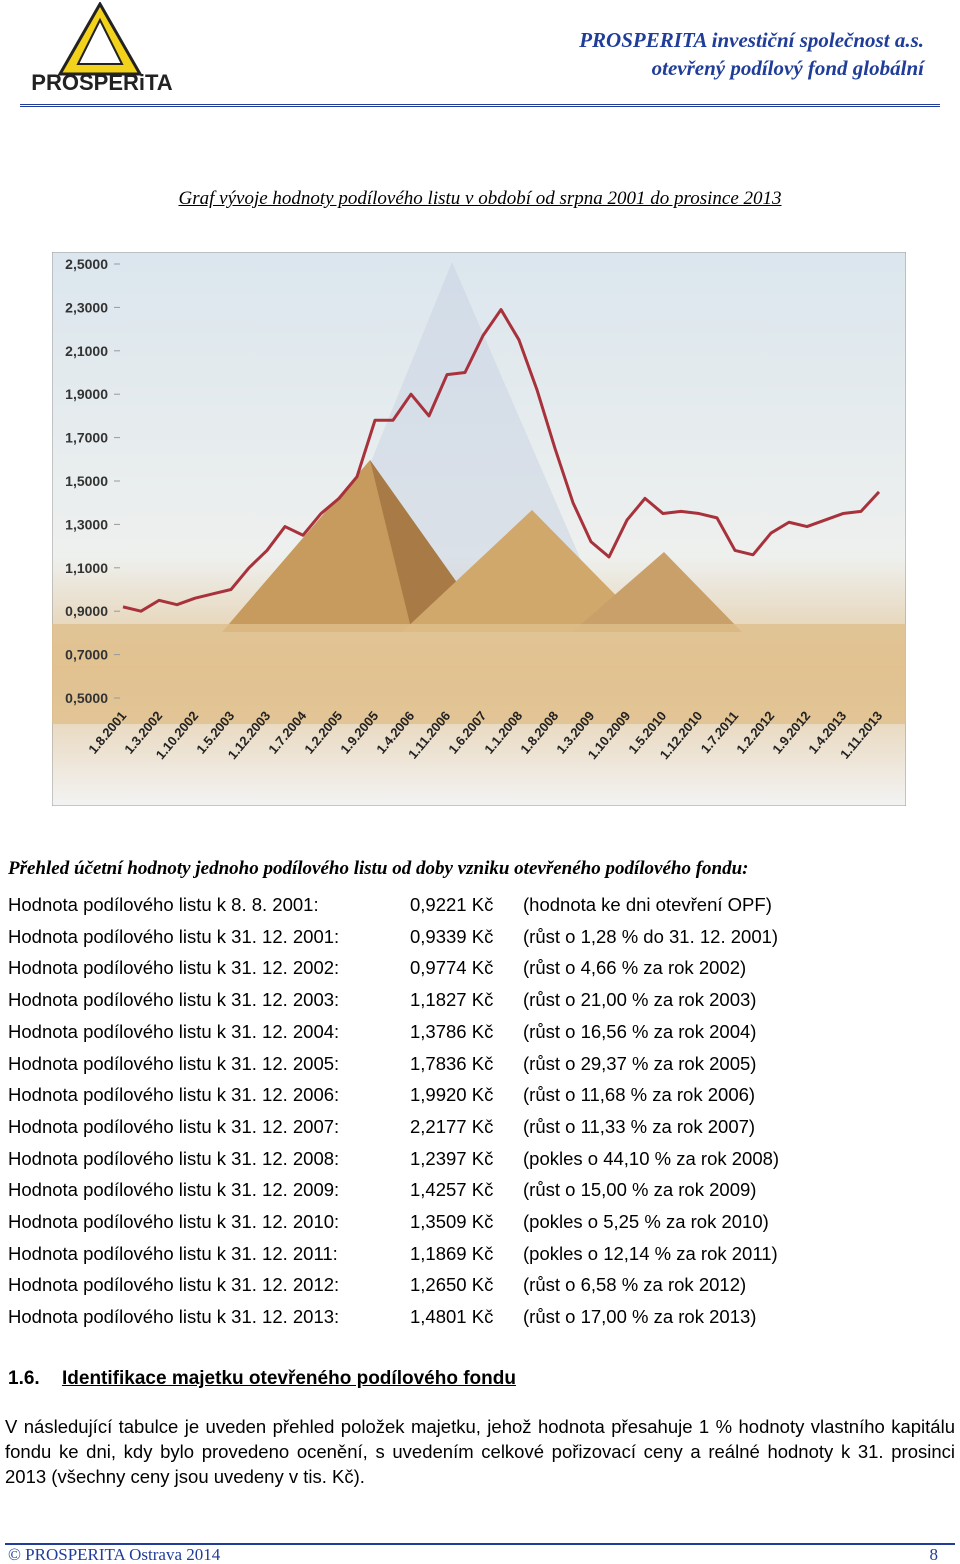  I want to click on row-label: Hodnota podílového listu k 8. 8. 2001:, so click(163, 904).